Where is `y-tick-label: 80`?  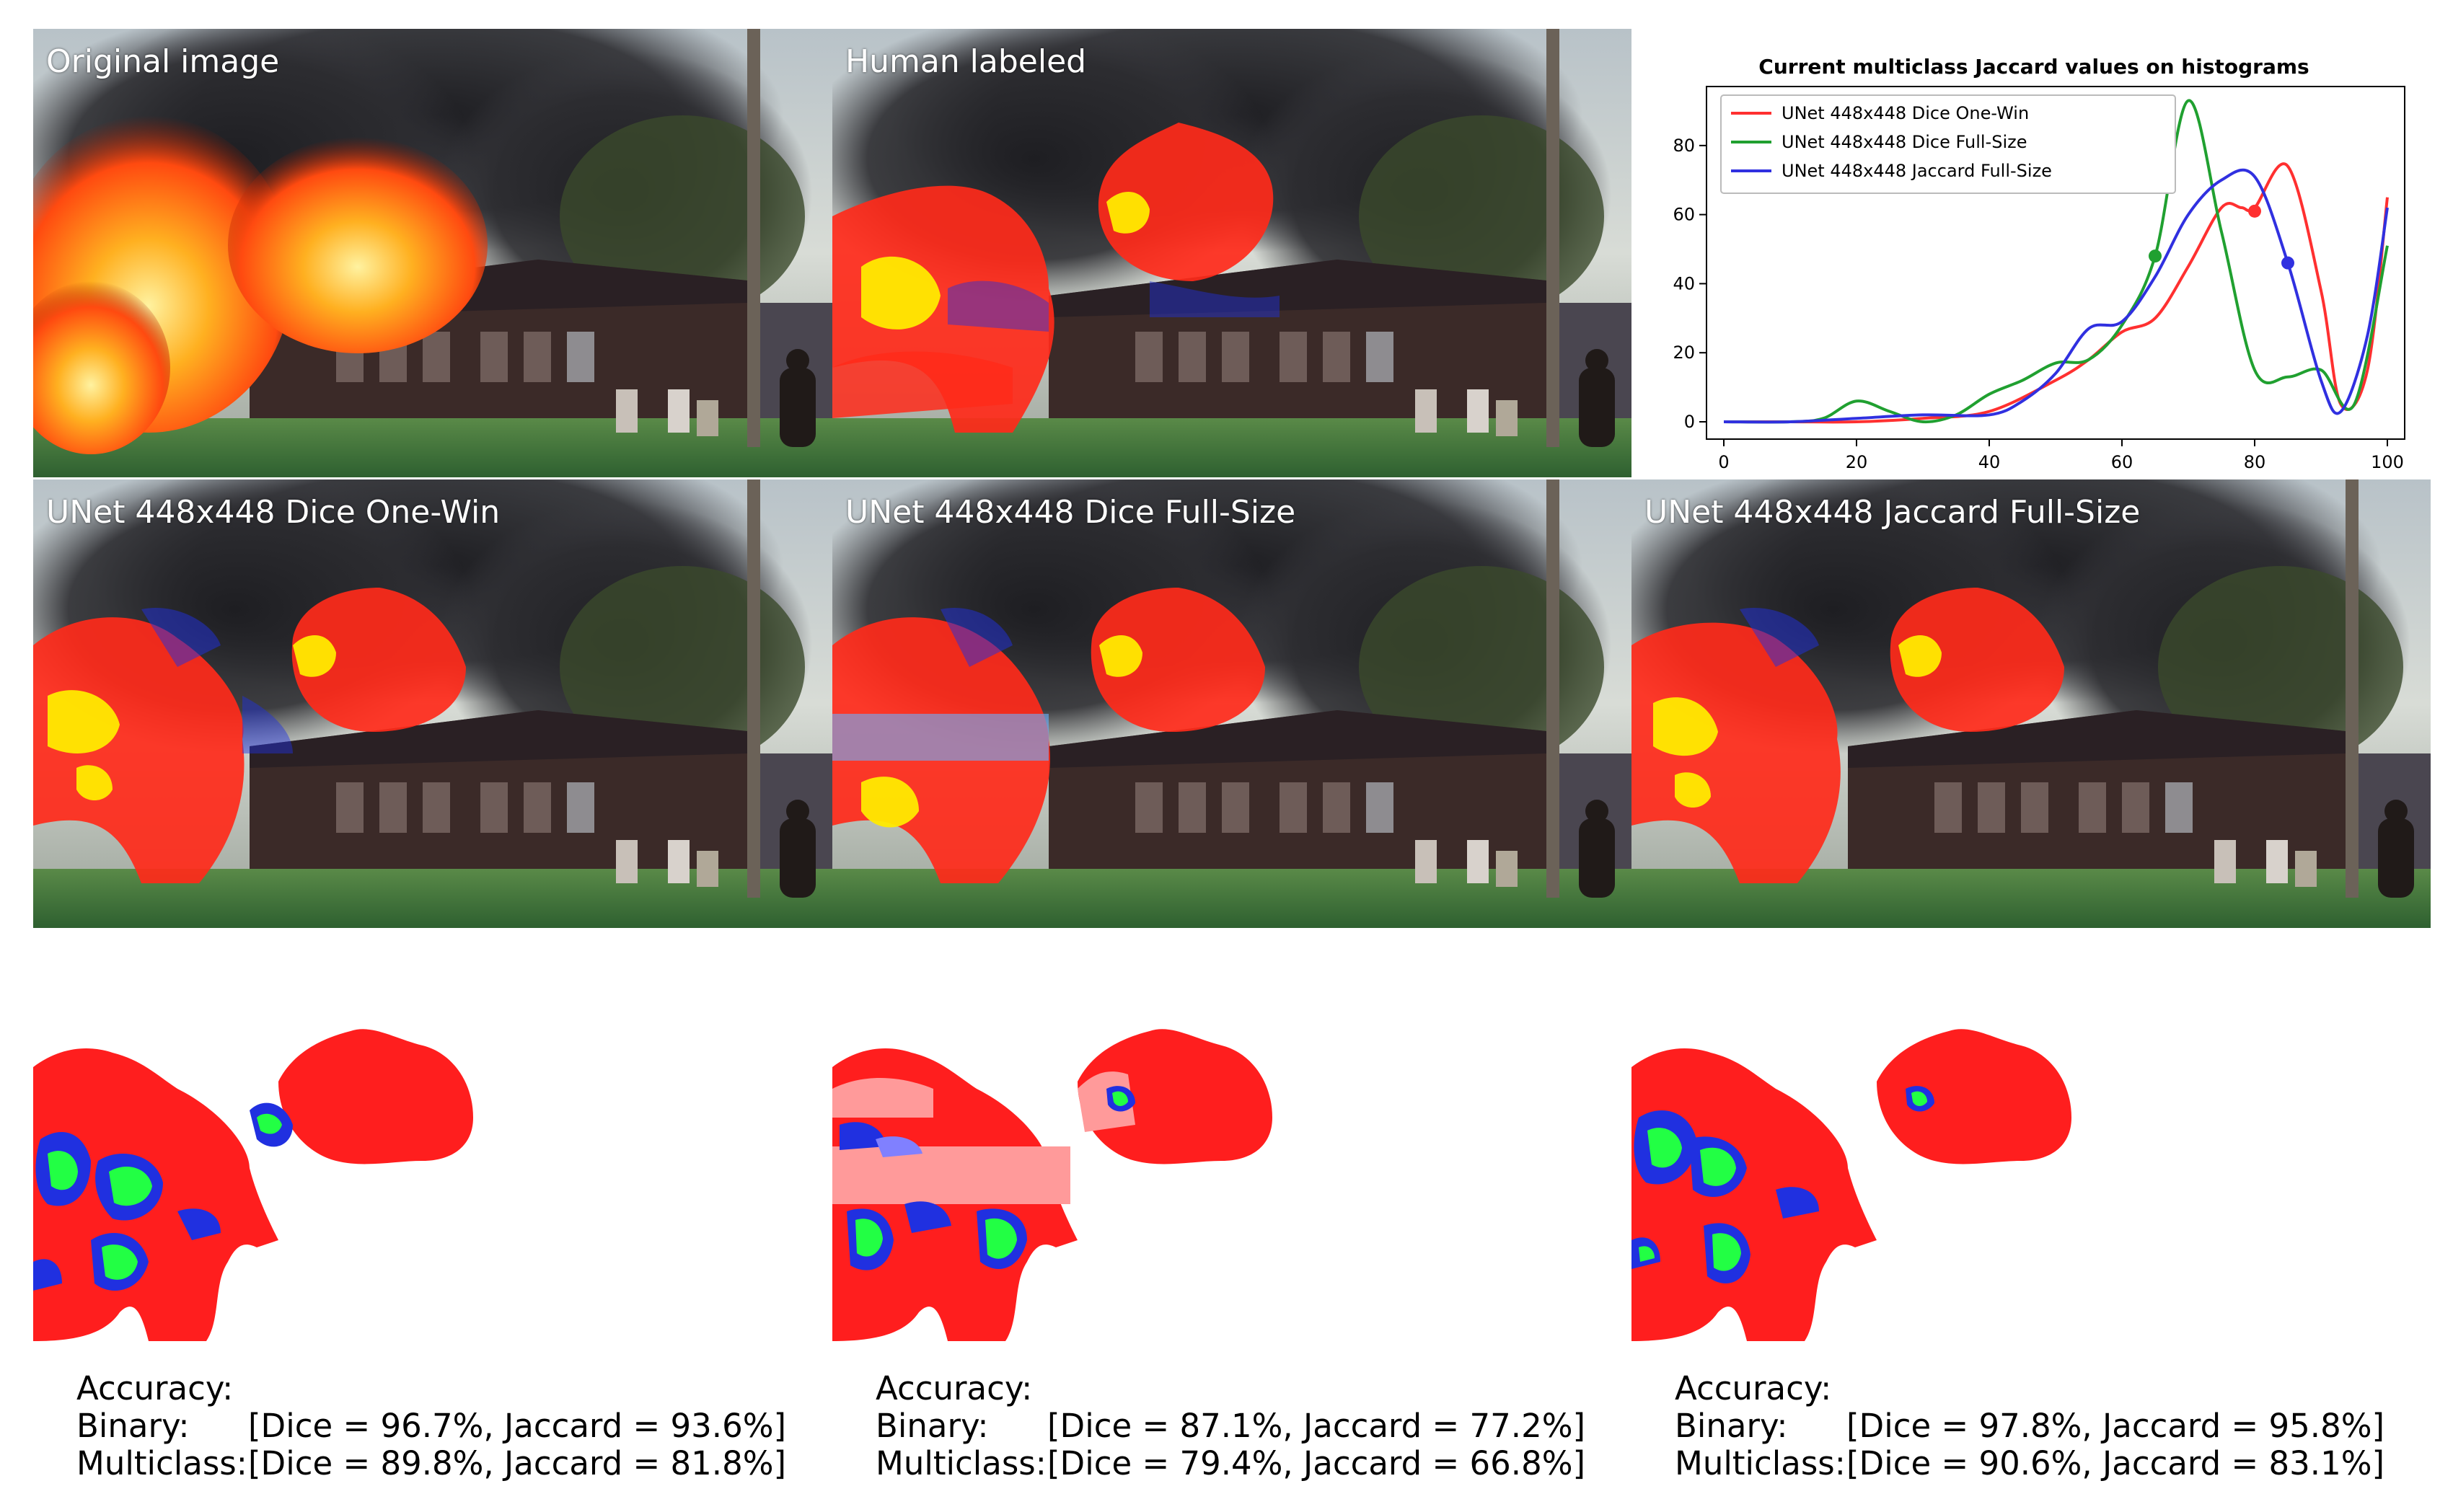
y-tick-label: 80 is located at coordinates (1684, 146).